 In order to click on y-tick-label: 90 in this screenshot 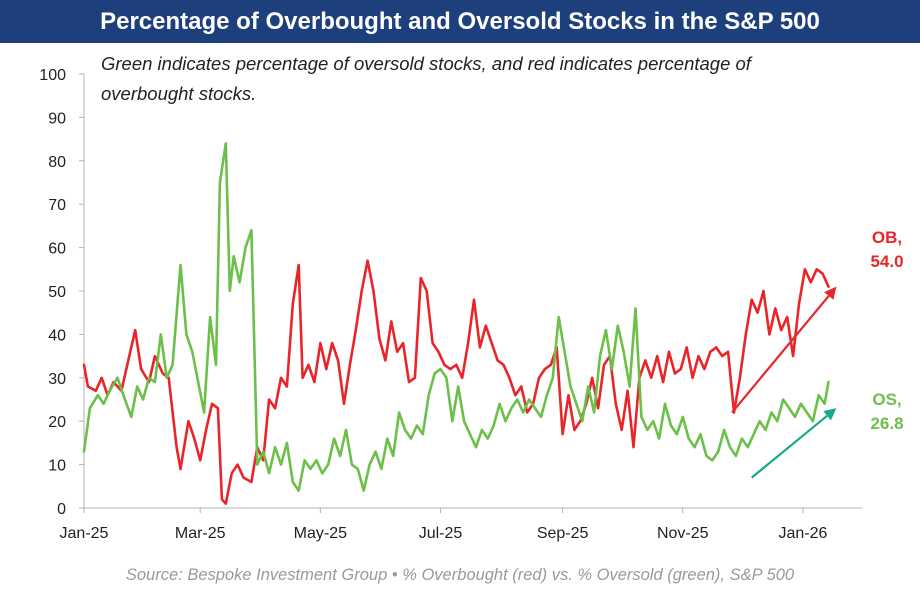, I will do `click(57, 118)`.